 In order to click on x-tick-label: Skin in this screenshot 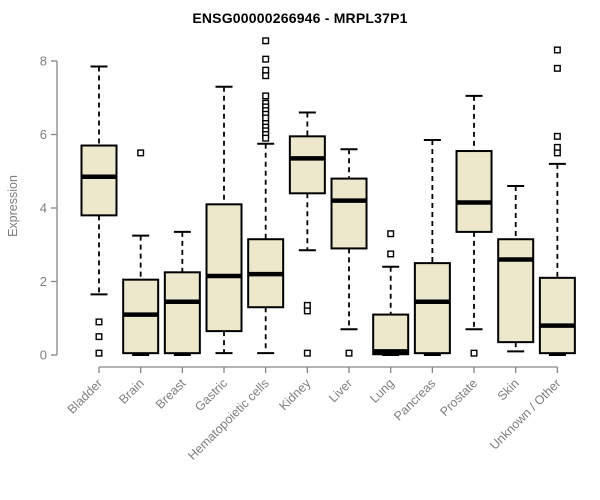, I will do `click(508, 389)`.